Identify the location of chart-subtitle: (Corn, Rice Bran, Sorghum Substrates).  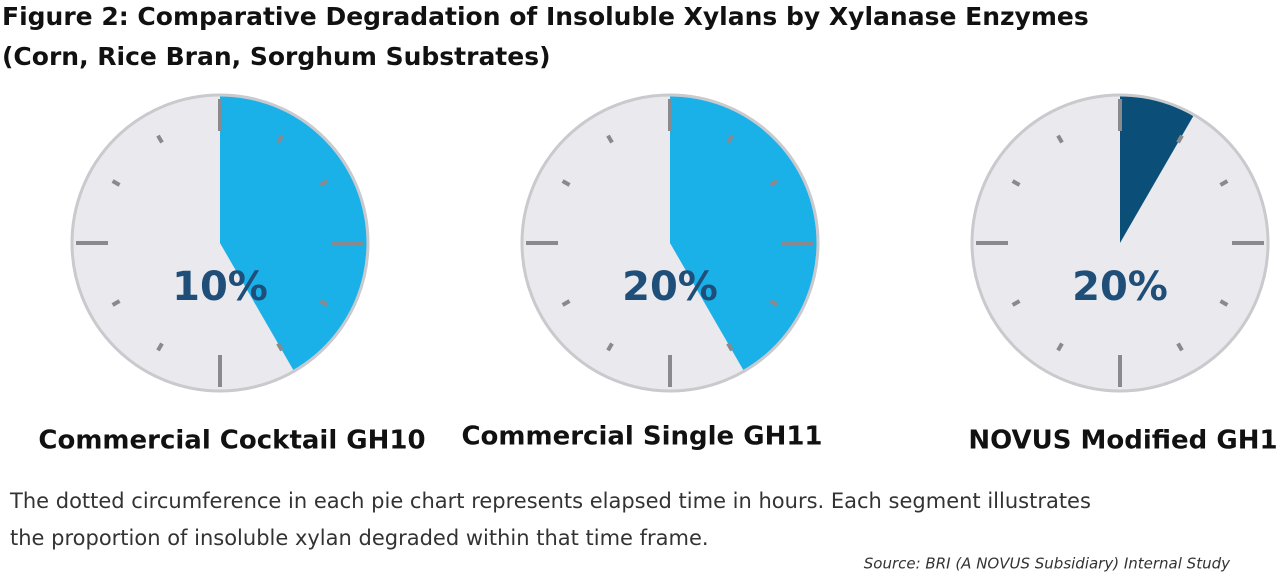
(276, 56).